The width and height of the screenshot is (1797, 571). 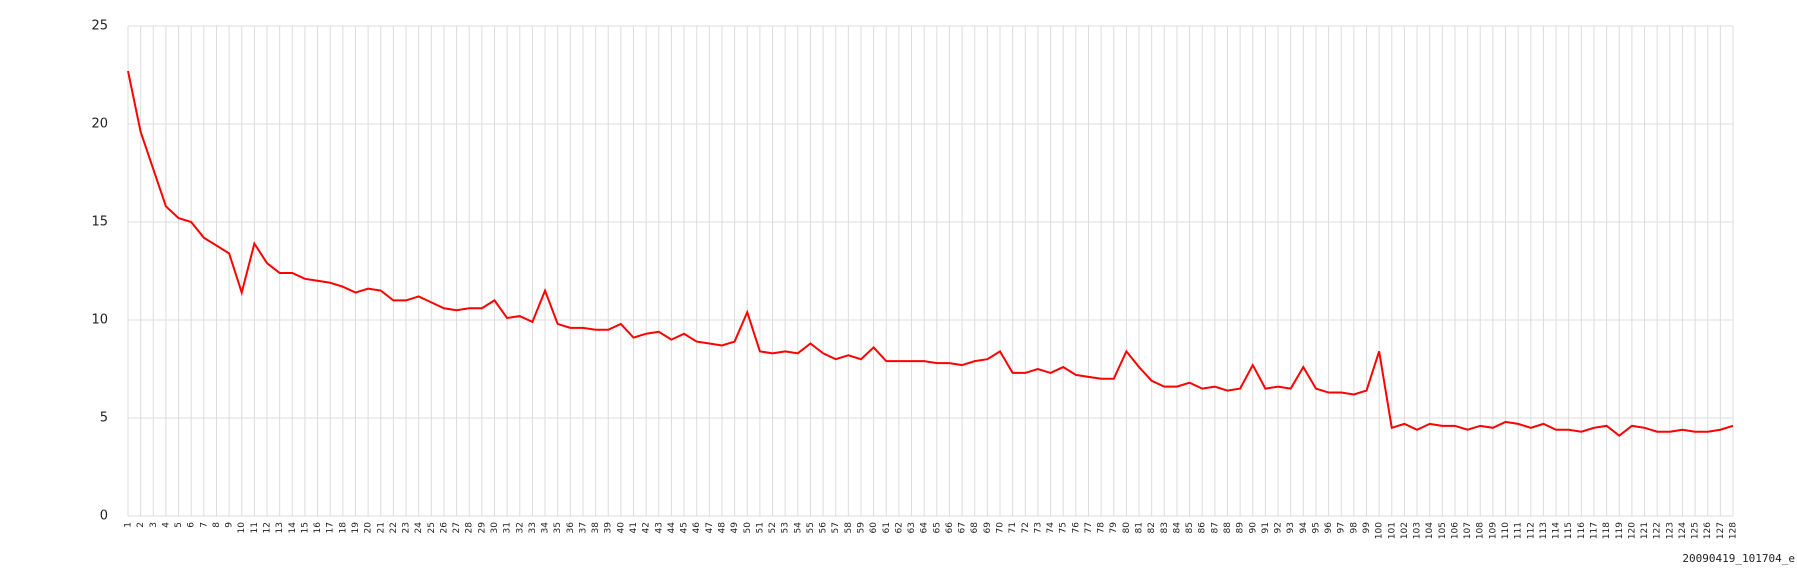 What do you see at coordinates (99, 222) in the screenshot?
I see `y-tick-label: 15` at bounding box center [99, 222].